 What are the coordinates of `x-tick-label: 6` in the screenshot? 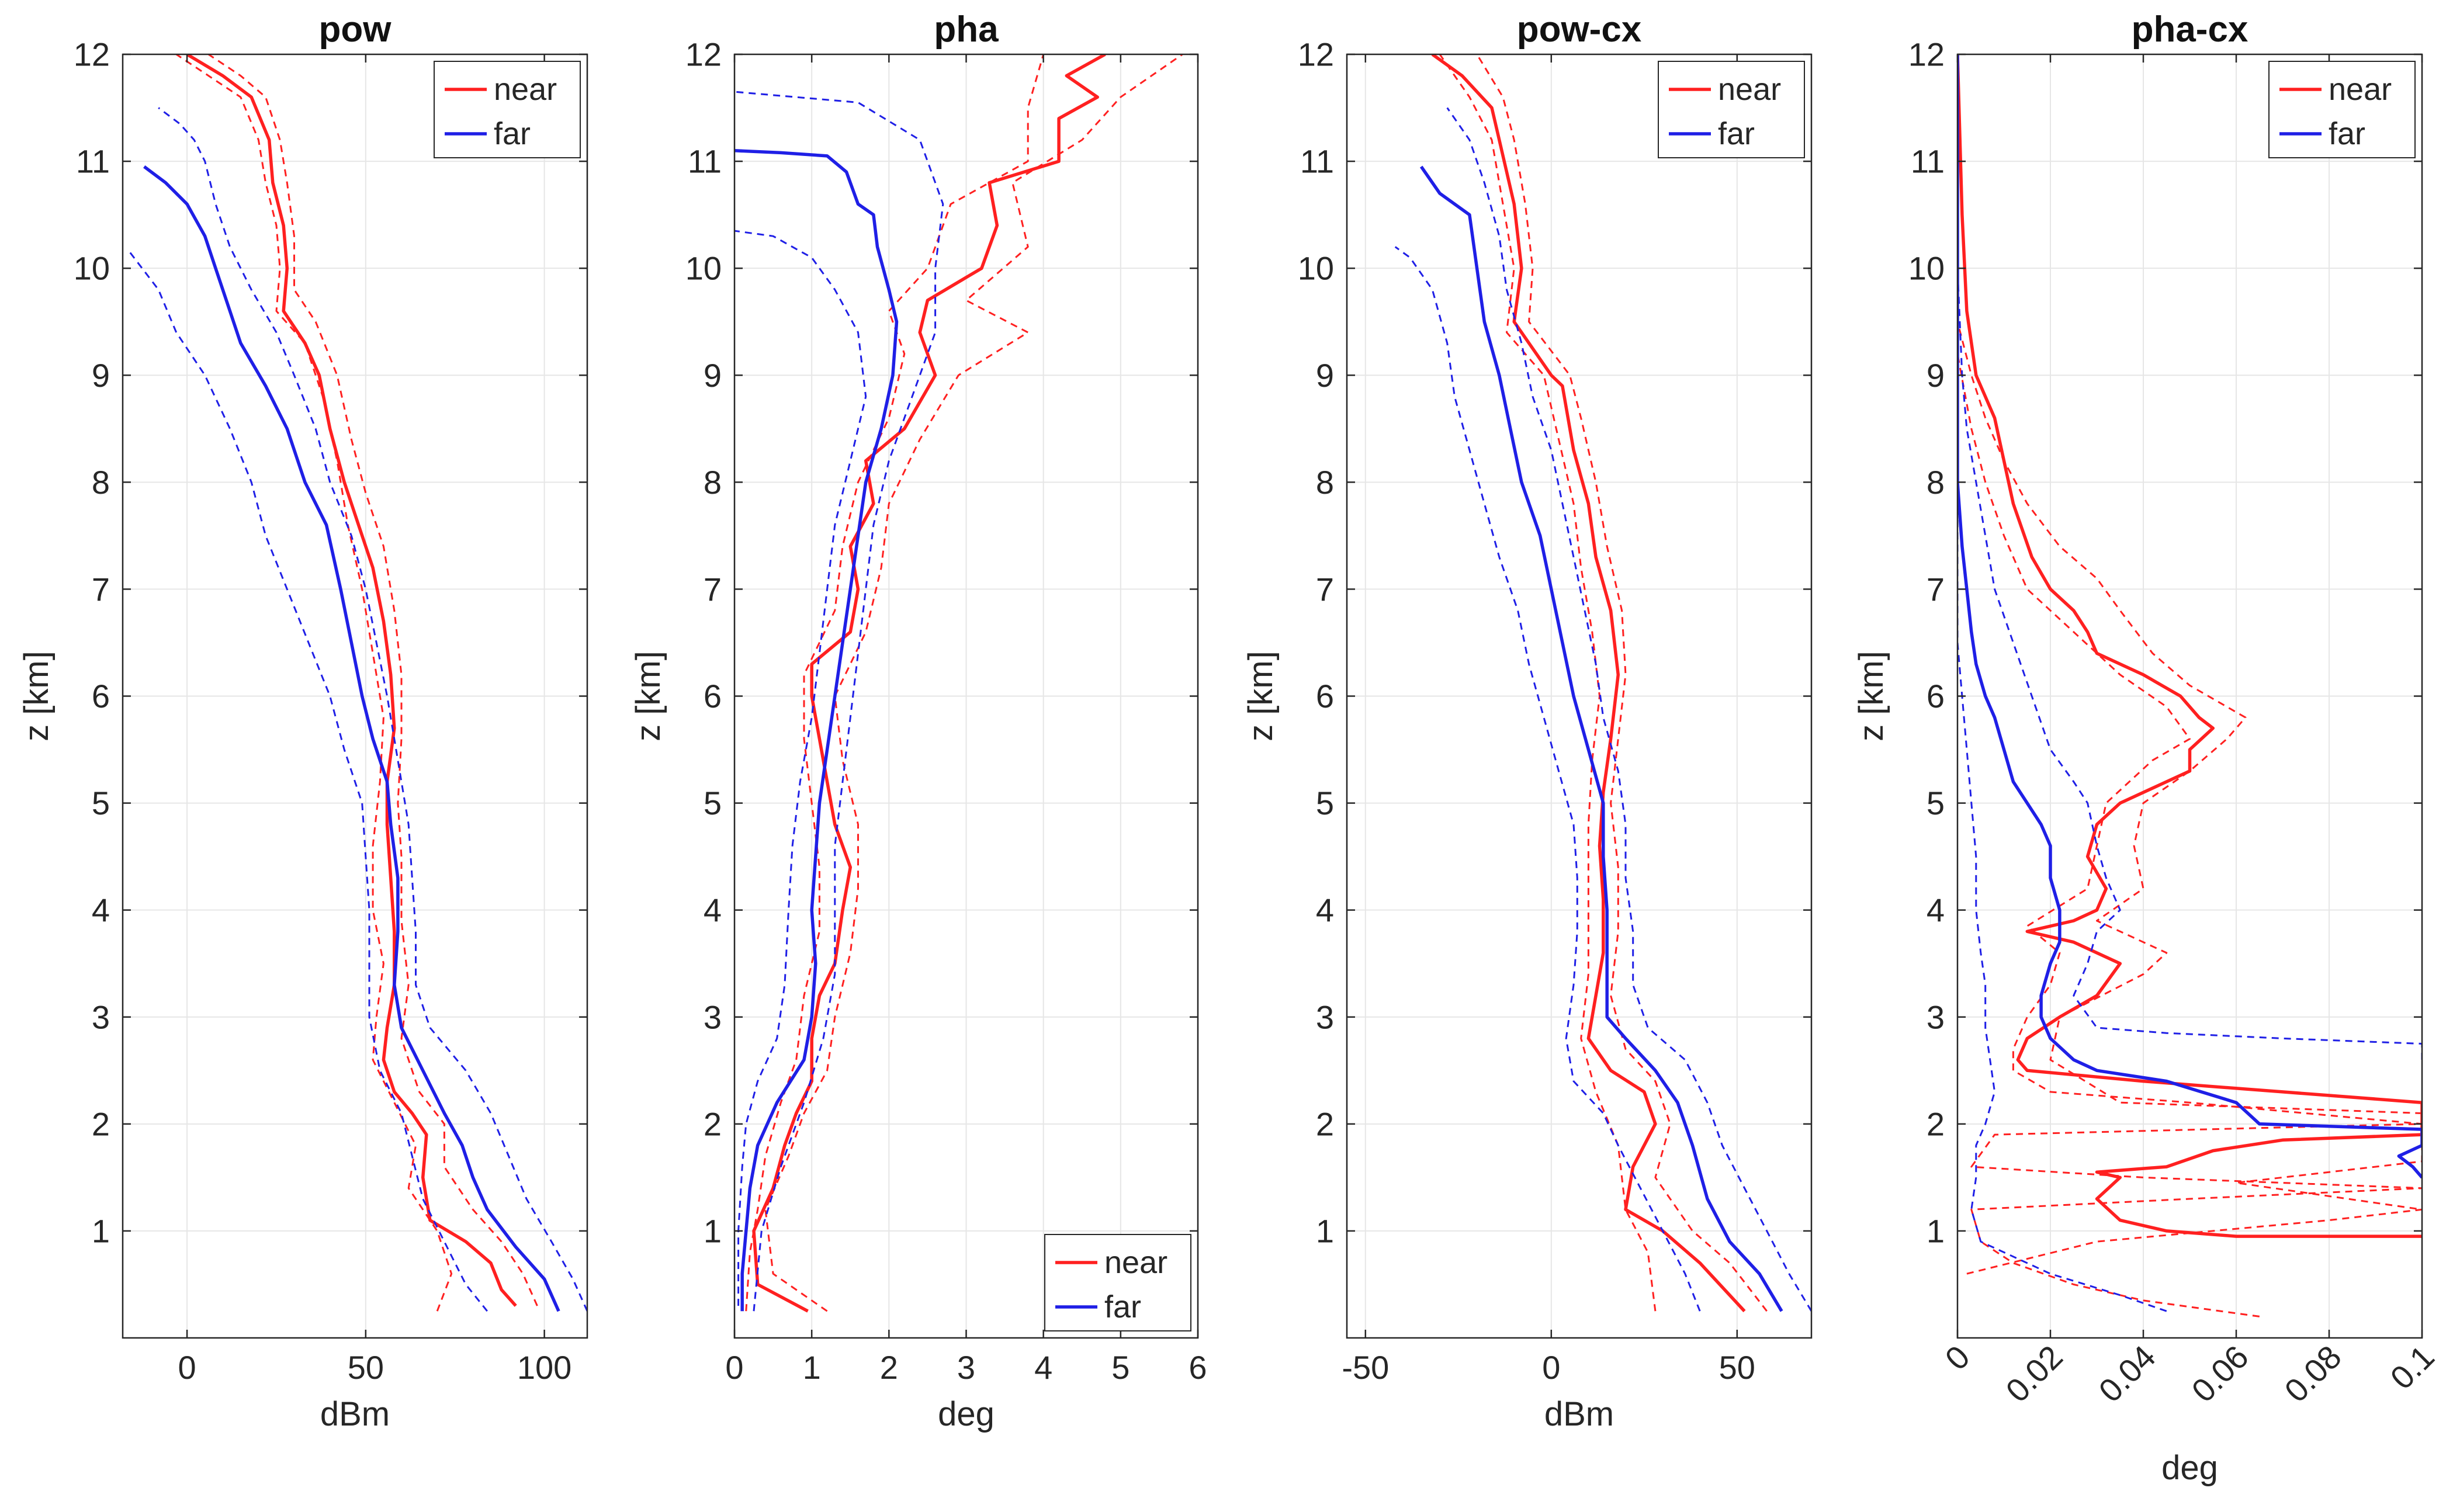 It's located at (1198, 1367).